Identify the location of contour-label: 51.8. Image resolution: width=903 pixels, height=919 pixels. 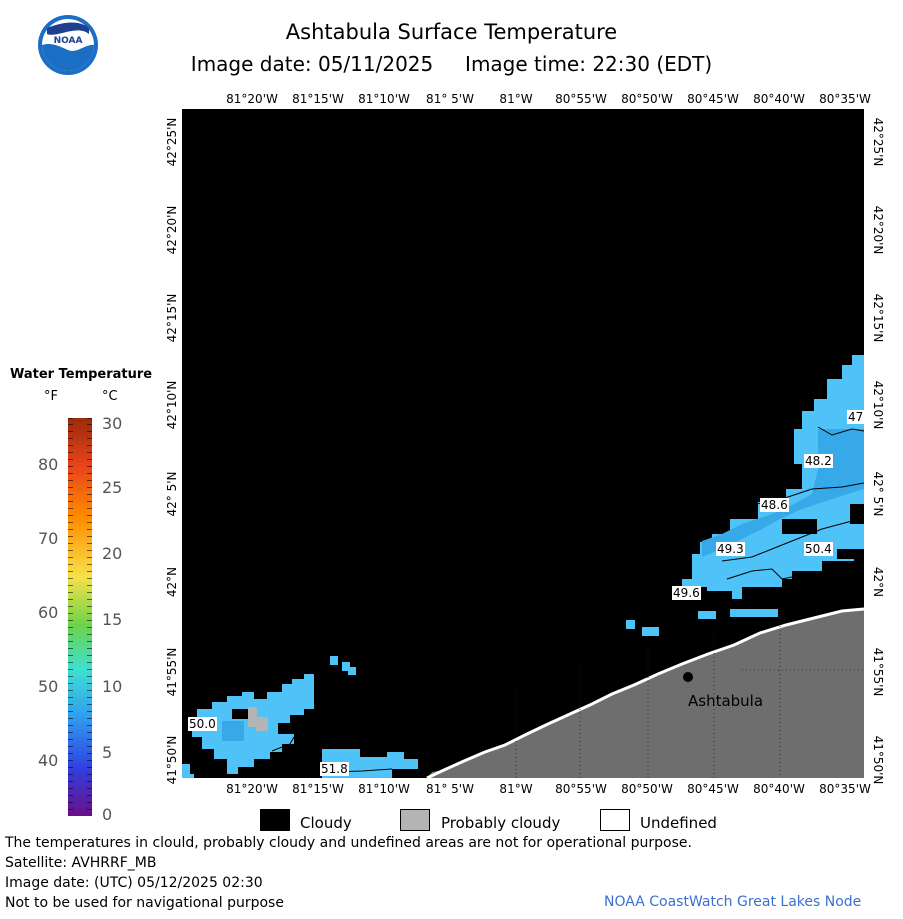
(334, 769).